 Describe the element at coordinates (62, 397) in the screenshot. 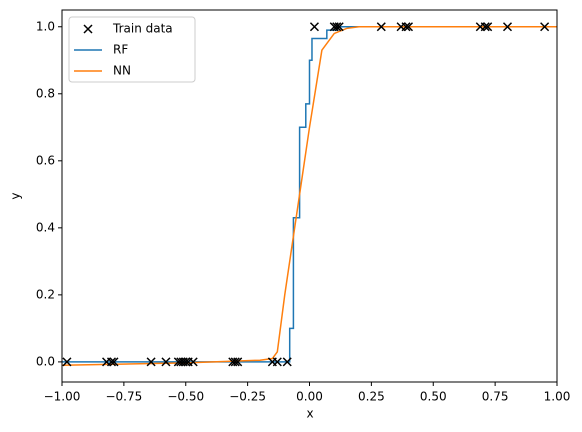

I see `x-tick-label: −1.00` at that location.